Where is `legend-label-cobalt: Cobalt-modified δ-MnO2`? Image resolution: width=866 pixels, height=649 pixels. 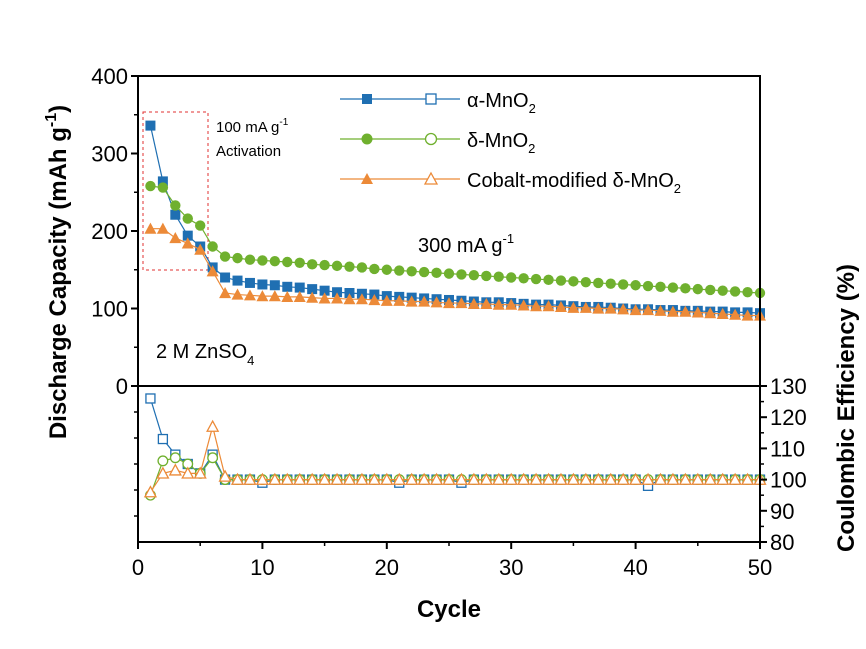
legend-label-cobalt: Cobalt-modified δ-MnO2 is located at coordinates (574, 183).